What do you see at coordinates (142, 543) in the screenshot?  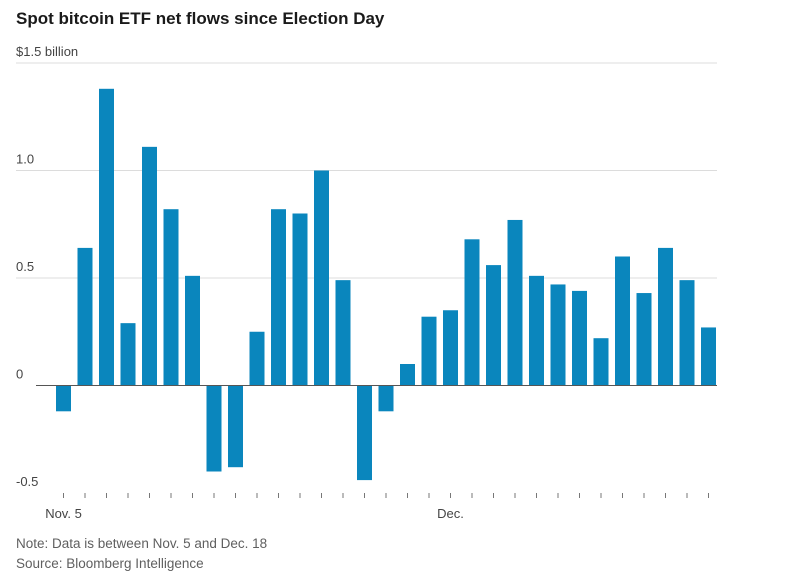 I see `chart-note: Note: Data is between Nov. 5 and Dec. 18` at bounding box center [142, 543].